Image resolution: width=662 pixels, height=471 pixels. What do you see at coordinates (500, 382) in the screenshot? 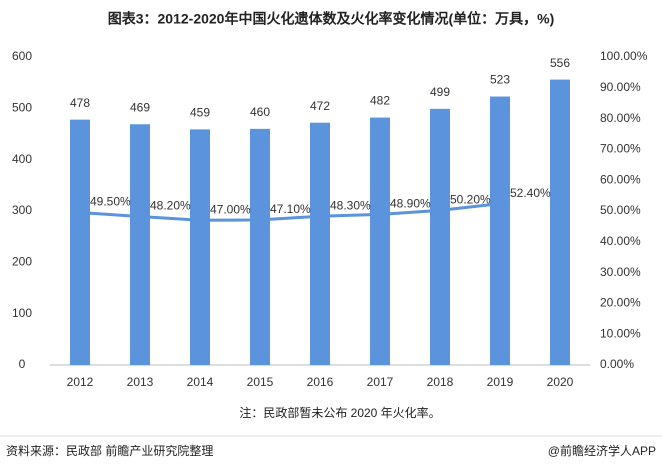
I see `x-tick-label: 2019` at bounding box center [500, 382].